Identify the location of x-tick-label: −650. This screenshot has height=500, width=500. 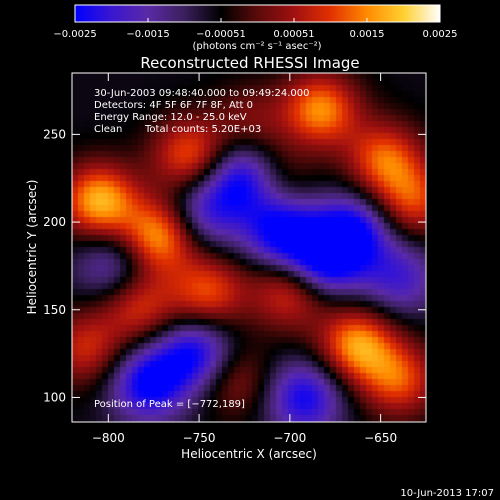
(380, 438).